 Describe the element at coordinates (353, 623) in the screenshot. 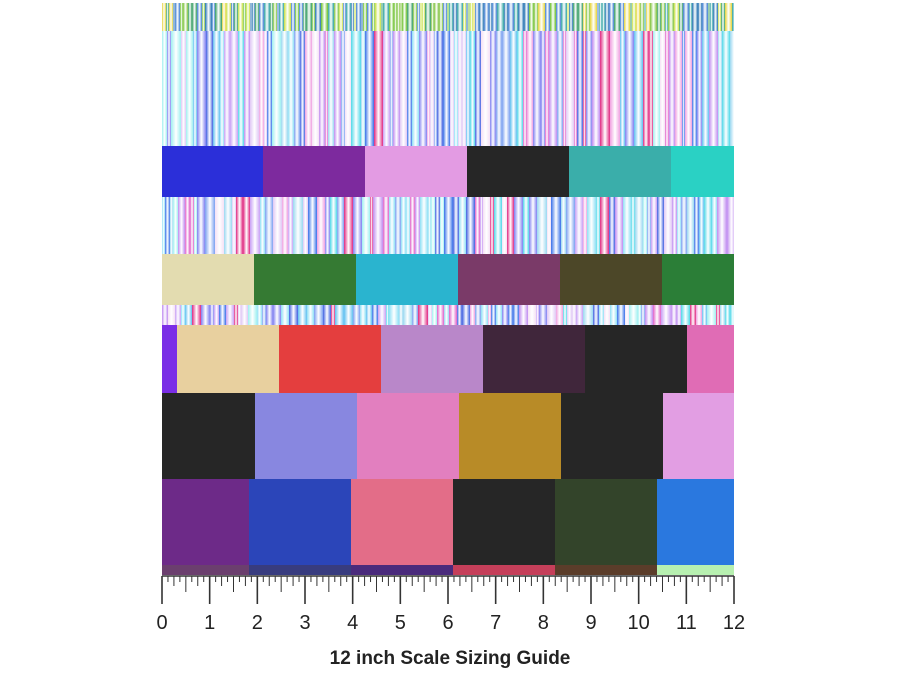

I see `ruler-label: 4` at that location.